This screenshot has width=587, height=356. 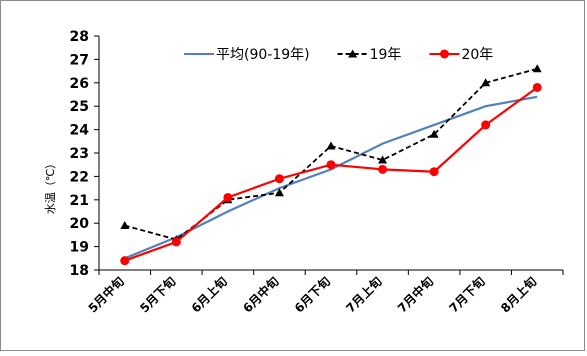 I want to click on y-tick-label: 23, so click(x=79, y=154).